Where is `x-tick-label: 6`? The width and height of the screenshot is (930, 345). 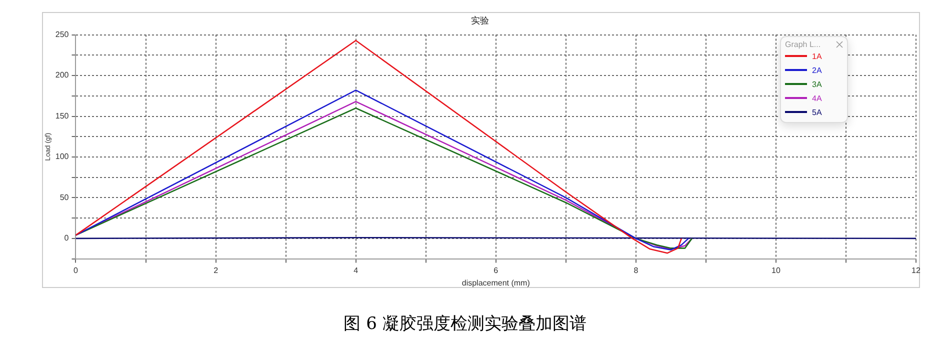 x-tick-label: 6 is located at coordinates (496, 270).